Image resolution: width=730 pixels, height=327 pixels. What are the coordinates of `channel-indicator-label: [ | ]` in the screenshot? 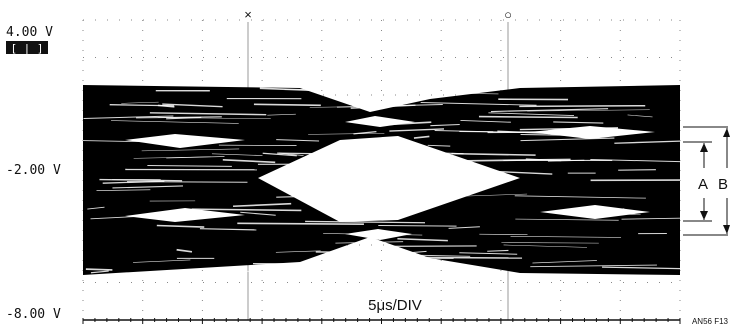 It's located at (26, 48).